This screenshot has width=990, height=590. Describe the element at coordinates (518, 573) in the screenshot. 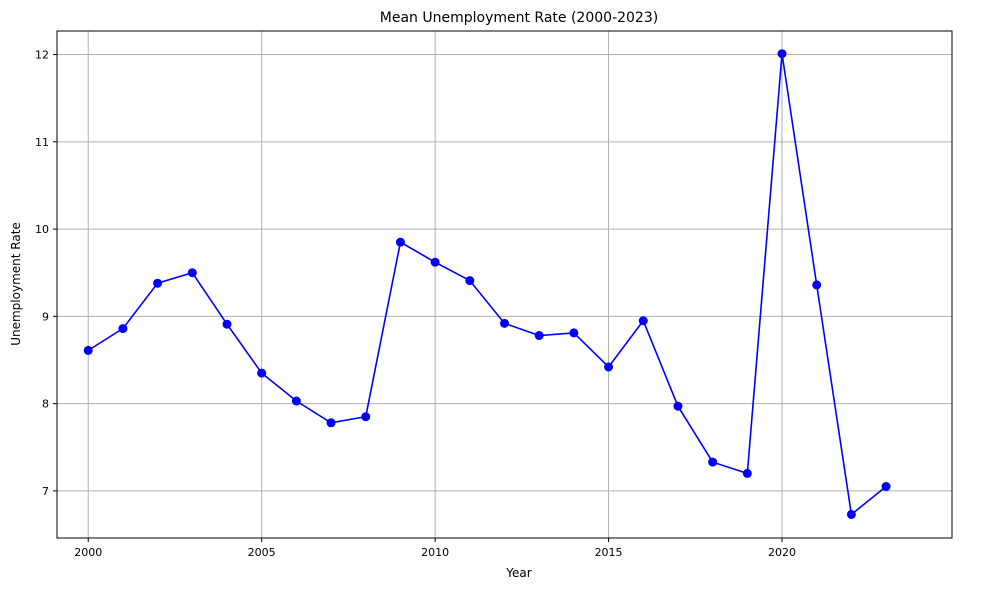

I see `x-axis-label: Year` at that location.